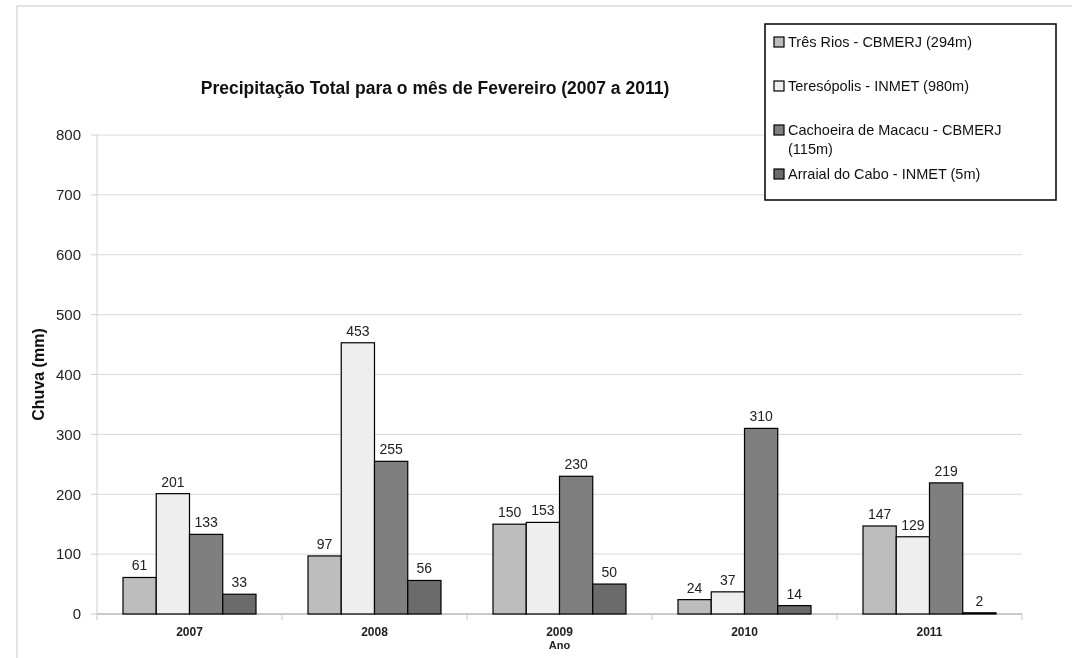 Image resolution: width=1072 pixels, height=658 pixels. What do you see at coordinates (239, 582) in the screenshot?
I see `data-label: 33` at bounding box center [239, 582].